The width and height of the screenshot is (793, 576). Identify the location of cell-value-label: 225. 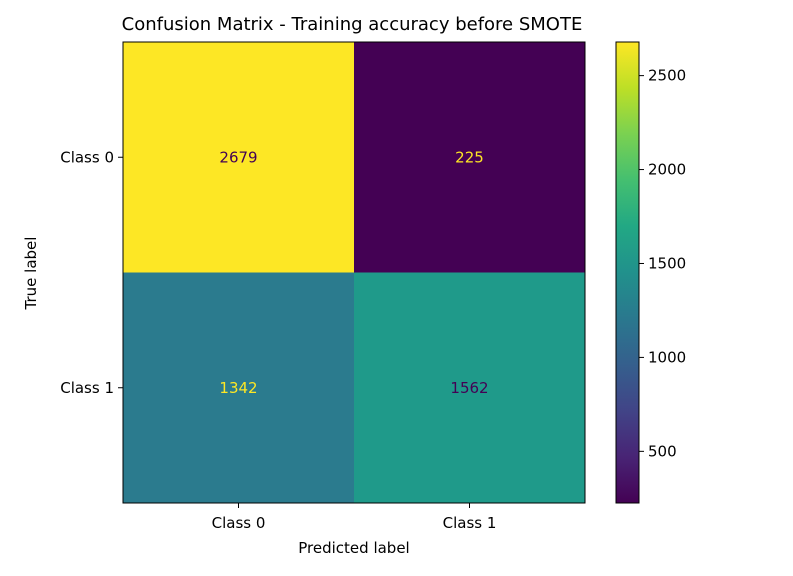
(469, 157).